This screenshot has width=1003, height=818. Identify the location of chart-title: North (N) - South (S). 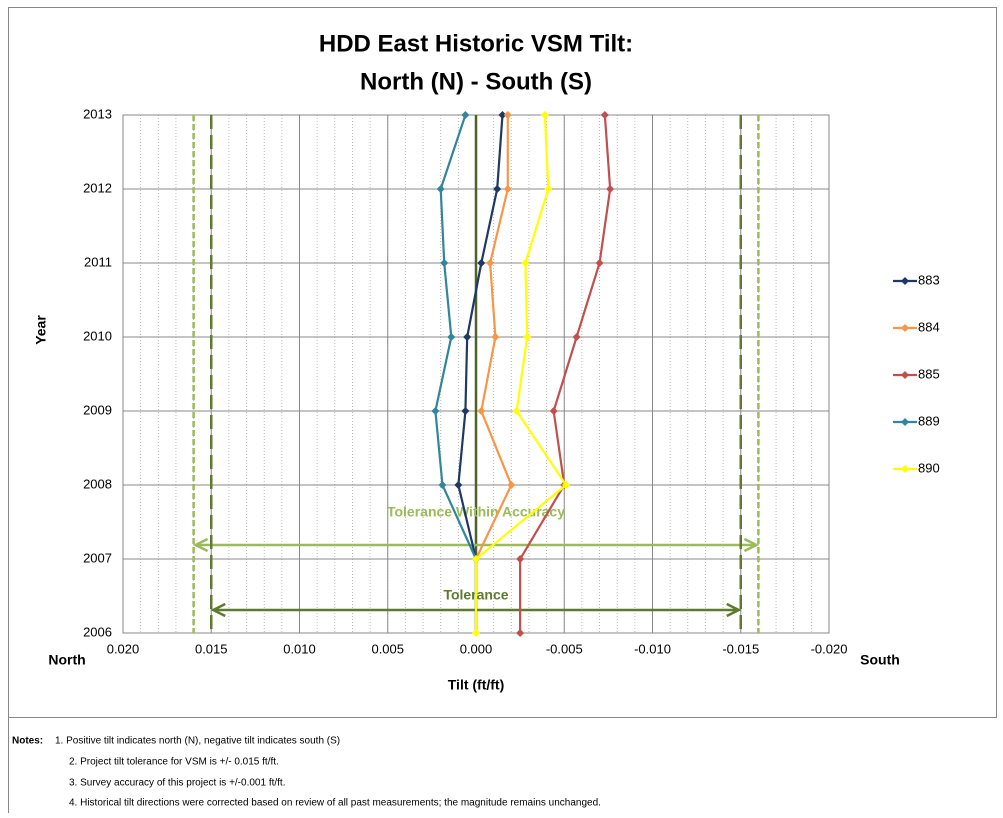
(476, 81).